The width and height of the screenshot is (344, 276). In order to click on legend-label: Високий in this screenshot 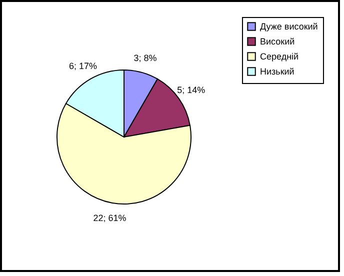, I will do `click(277, 41)`.